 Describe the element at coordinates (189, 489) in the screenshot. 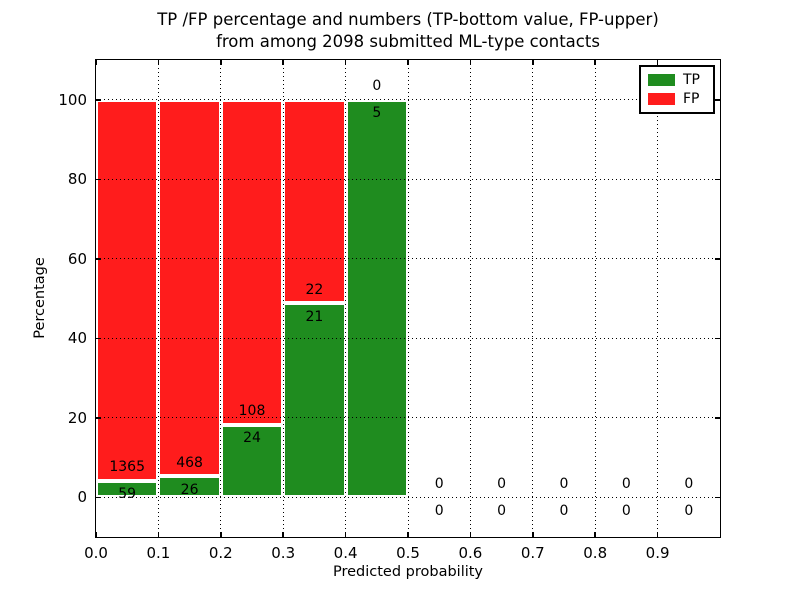

I see `tp-count-label: 26` at that location.